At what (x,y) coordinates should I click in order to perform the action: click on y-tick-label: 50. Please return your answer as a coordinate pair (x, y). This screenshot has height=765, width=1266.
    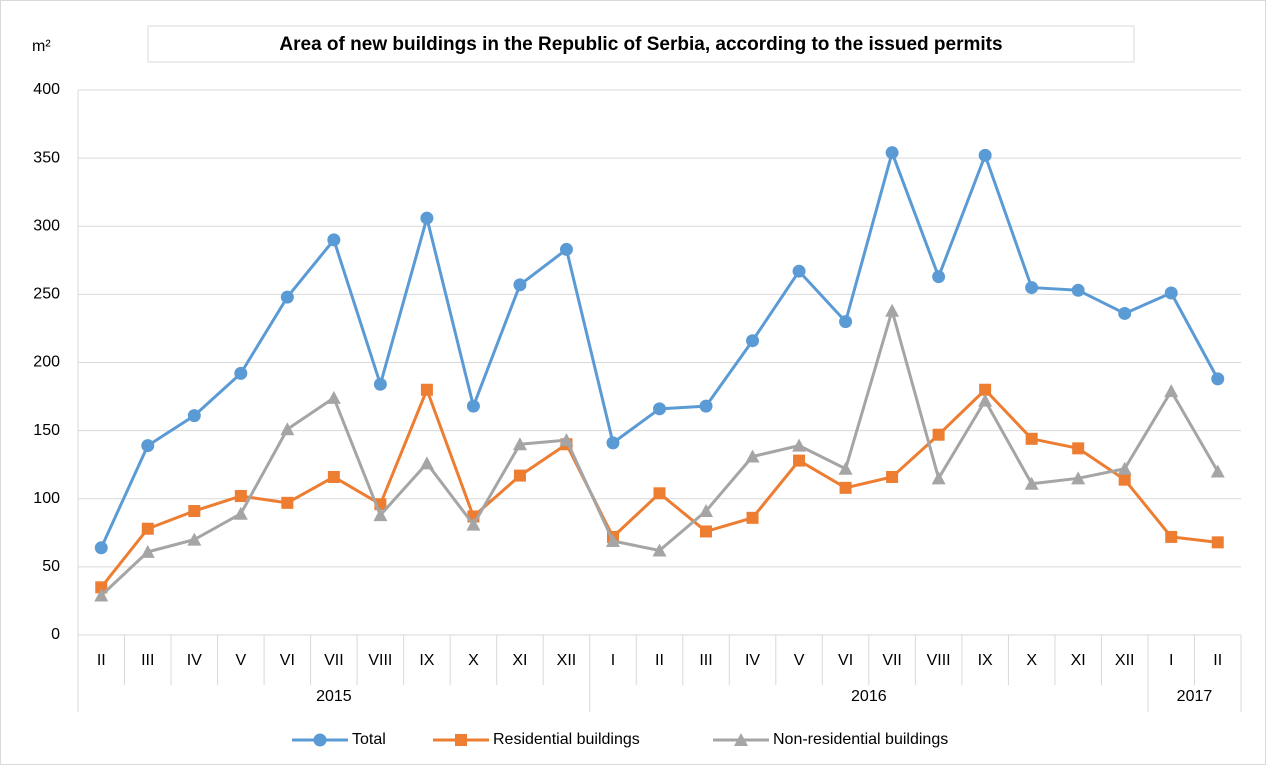
    Looking at the image, I should click on (51, 566).